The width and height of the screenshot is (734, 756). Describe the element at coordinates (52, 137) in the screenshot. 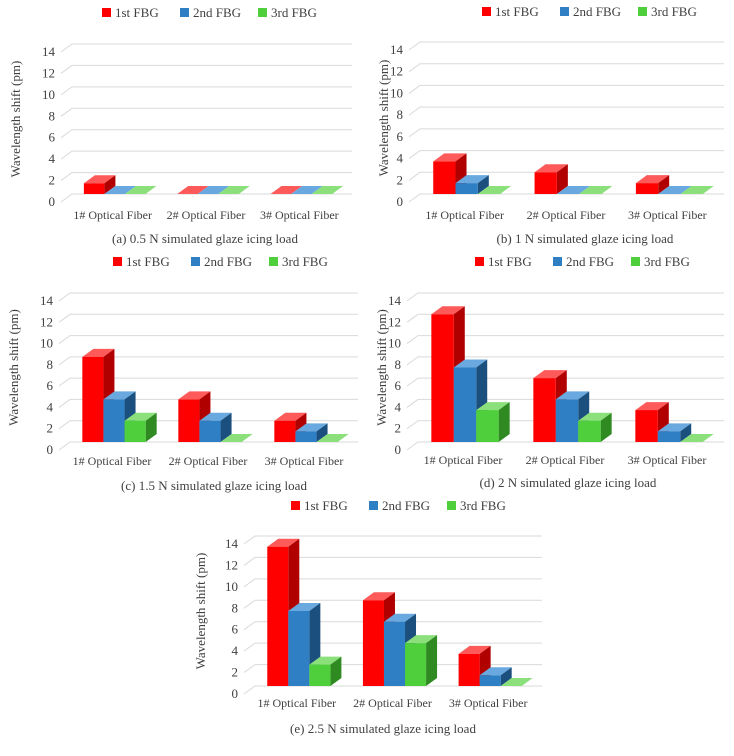

I see `y-tick-label: 6` at that location.